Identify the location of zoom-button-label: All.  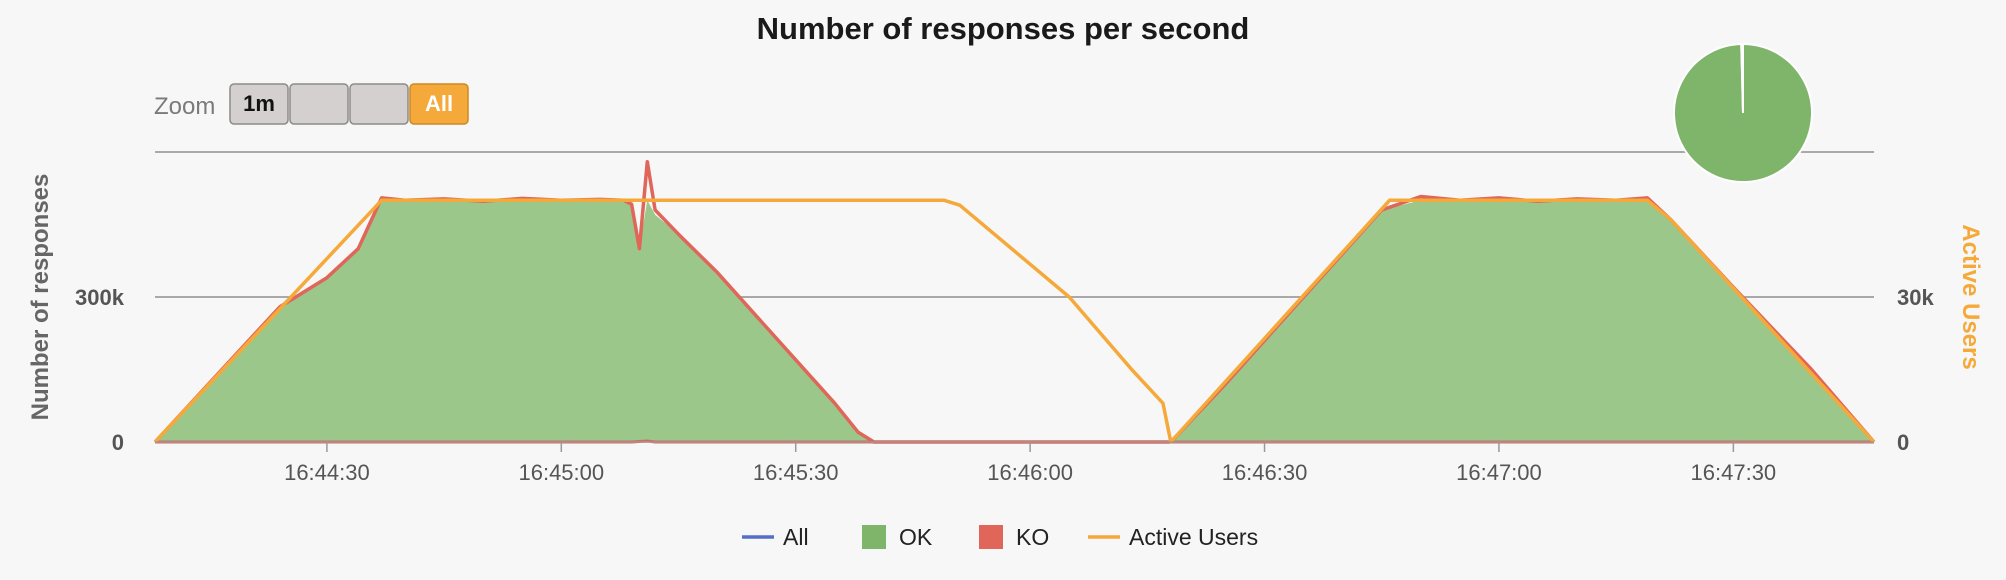
(439, 103).